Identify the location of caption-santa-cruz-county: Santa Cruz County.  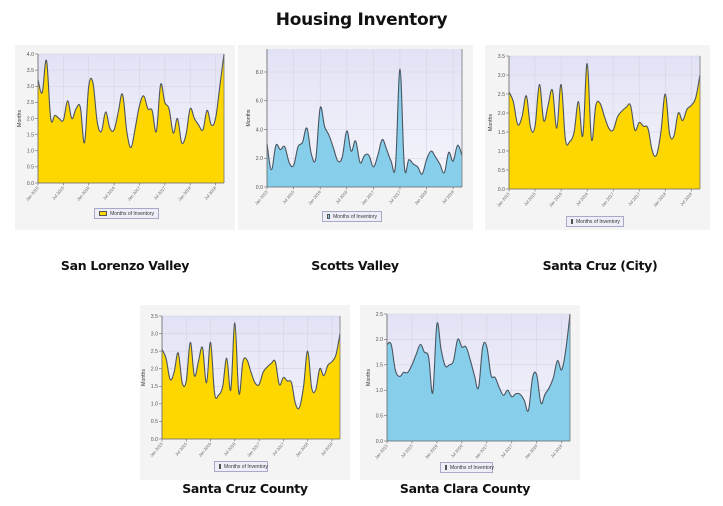
(245, 488).